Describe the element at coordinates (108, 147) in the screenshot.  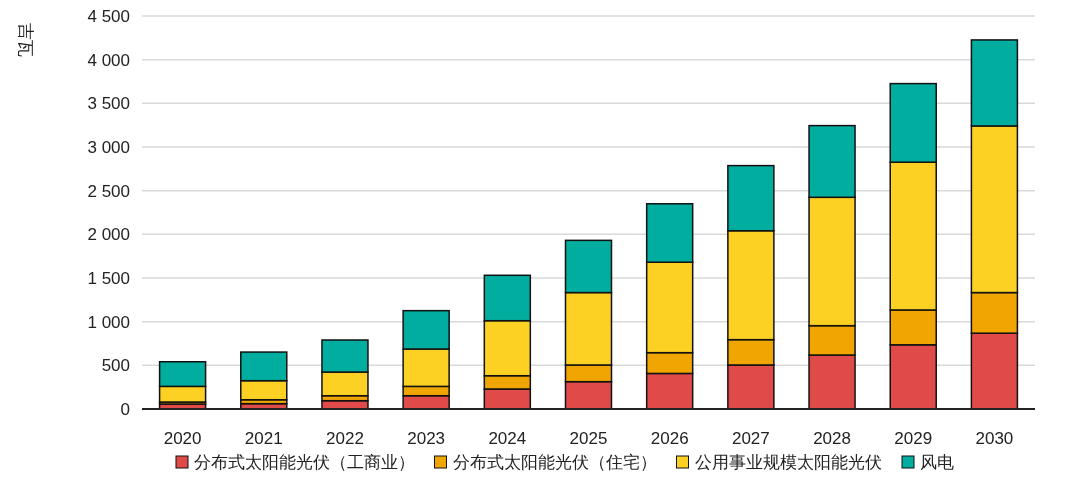
I see `y-tick-label: 3 000` at that location.